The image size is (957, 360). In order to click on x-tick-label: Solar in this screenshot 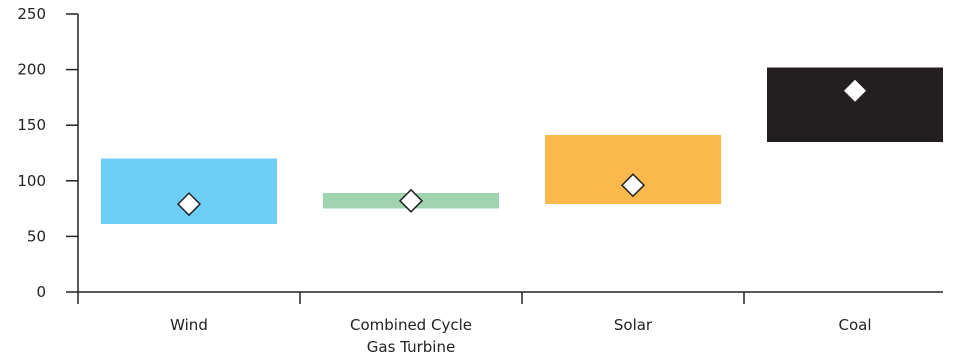, I will do `click(633, 325)`.